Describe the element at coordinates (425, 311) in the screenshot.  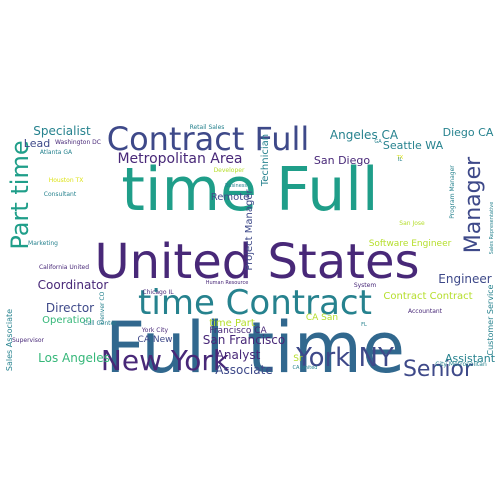
I see `word-accountant: Accountant` at that location.